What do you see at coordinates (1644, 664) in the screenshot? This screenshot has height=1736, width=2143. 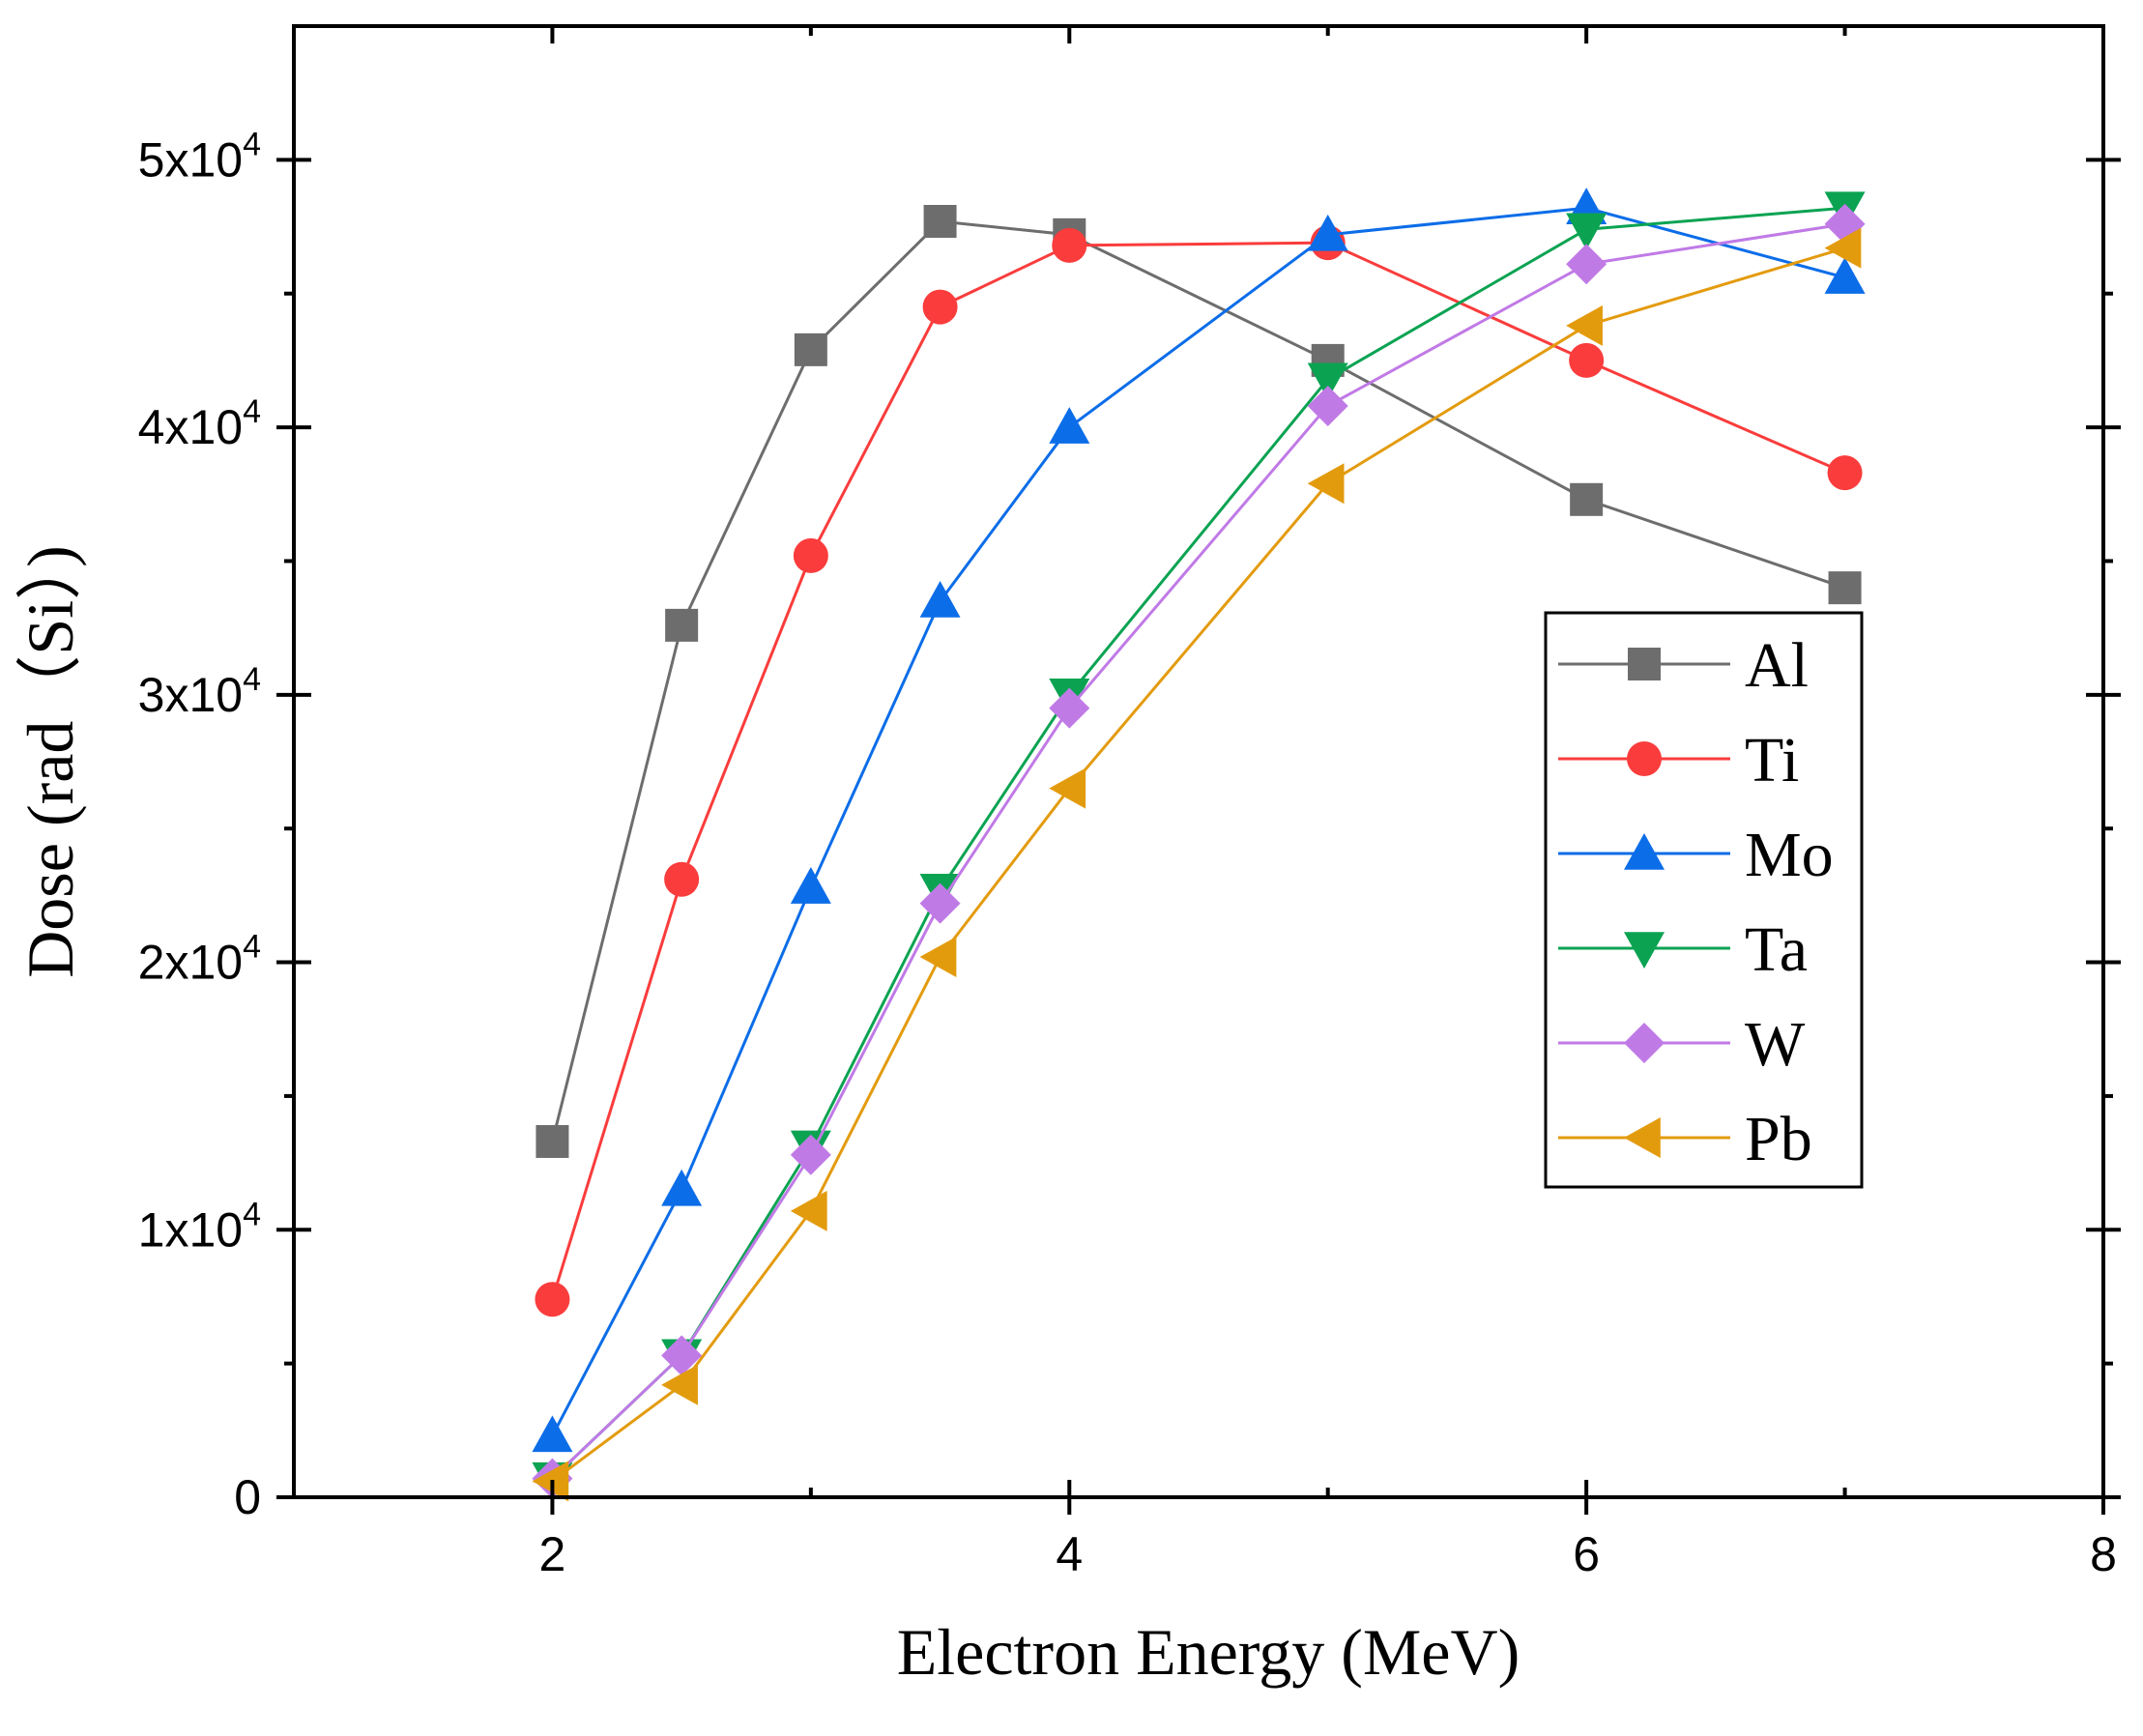 I see `legend-marker-al` at bounding box center [1644, 664].